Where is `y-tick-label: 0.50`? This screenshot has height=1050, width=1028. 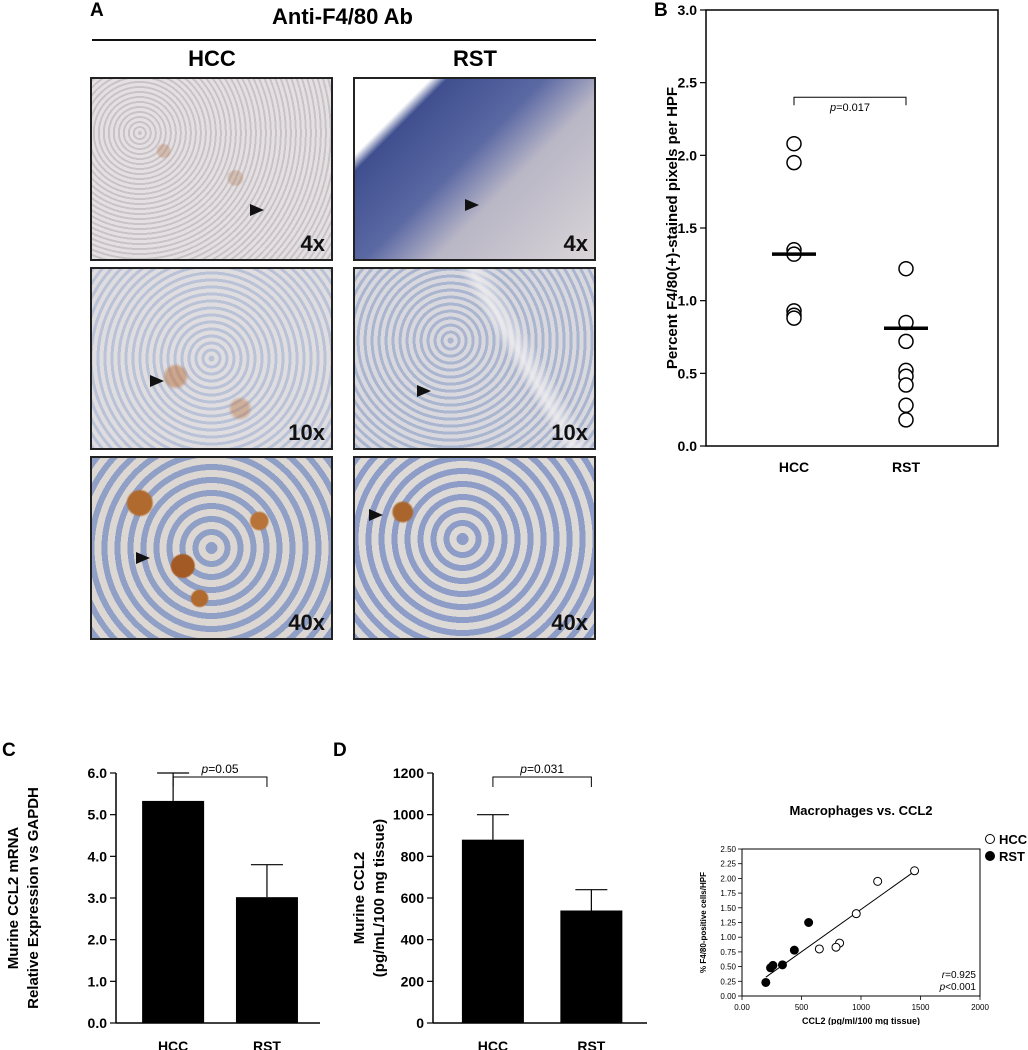 y-tick-label: 0.50 is located at coordinates (728, 967).